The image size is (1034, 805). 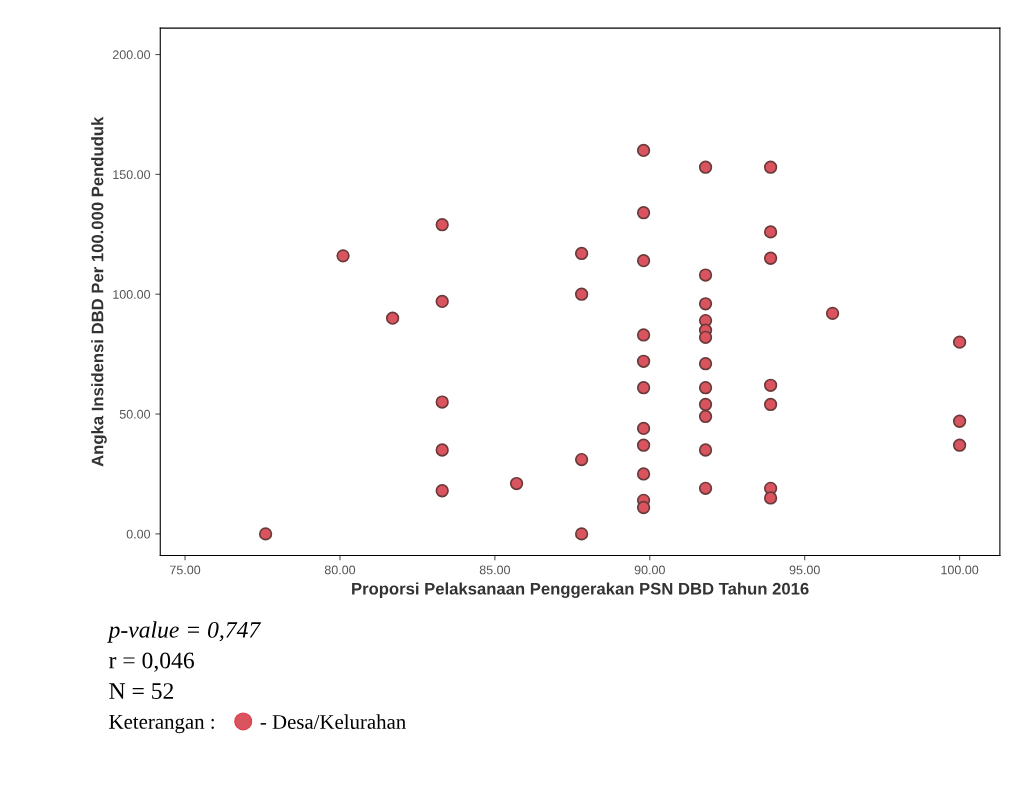 What do you see at coordinates (333, 721) in the screenshot?
I see `legend-label: - Desa/Kelurahan` at bounding box center [333, 721].